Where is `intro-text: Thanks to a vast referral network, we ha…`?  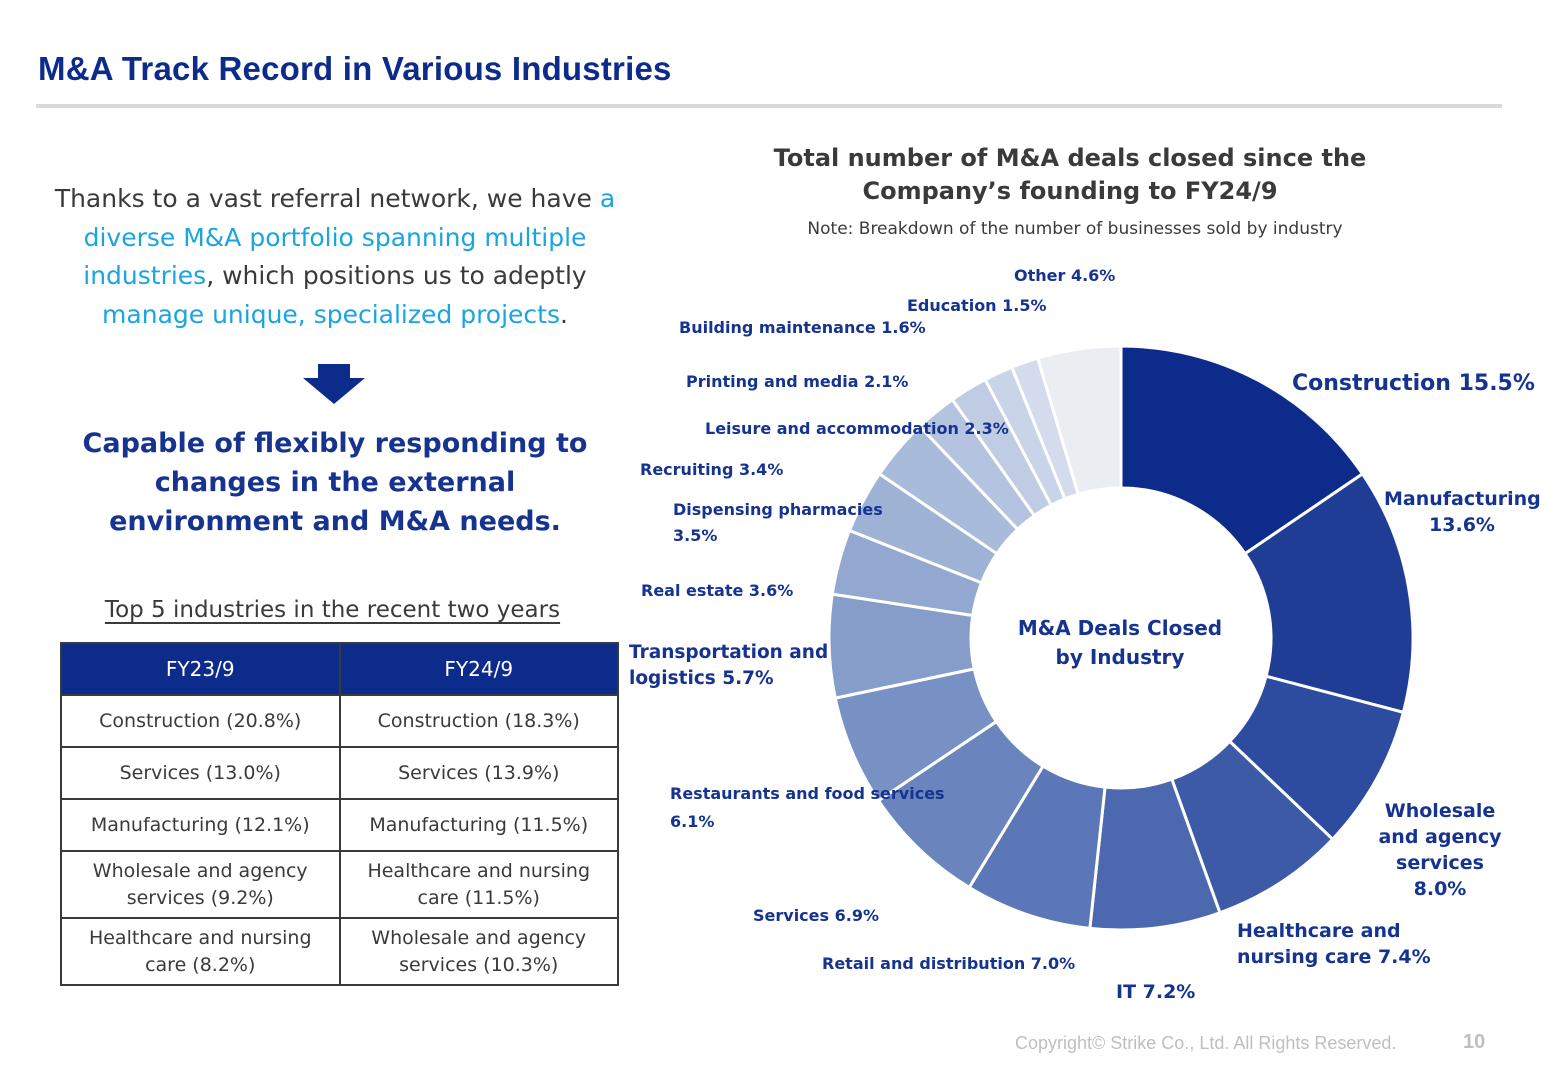
intro-text: Thanks to a vast referral network, we ha… is located at coordinates (335, 257).